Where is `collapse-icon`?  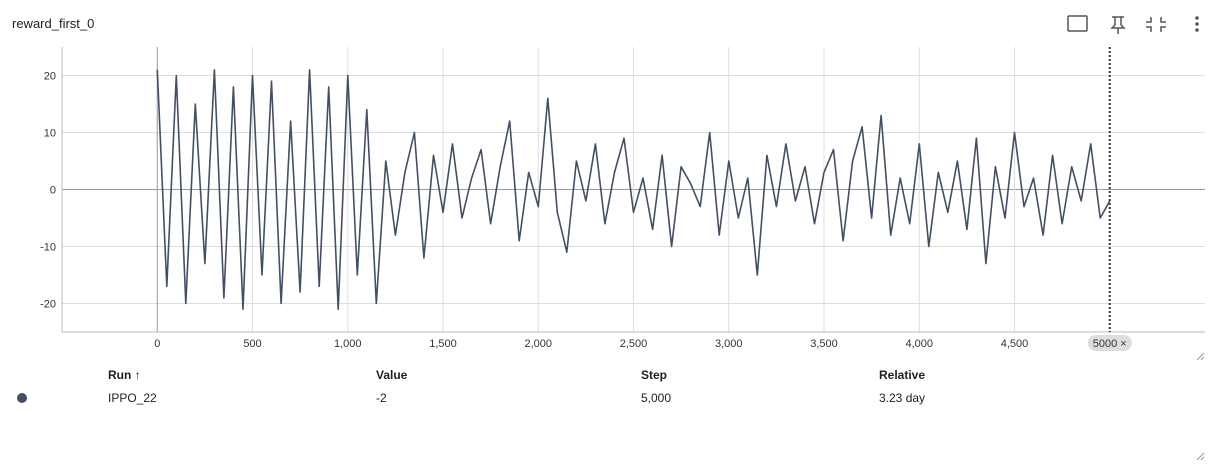
collapse-icon is located at coordinates (1156, 24).